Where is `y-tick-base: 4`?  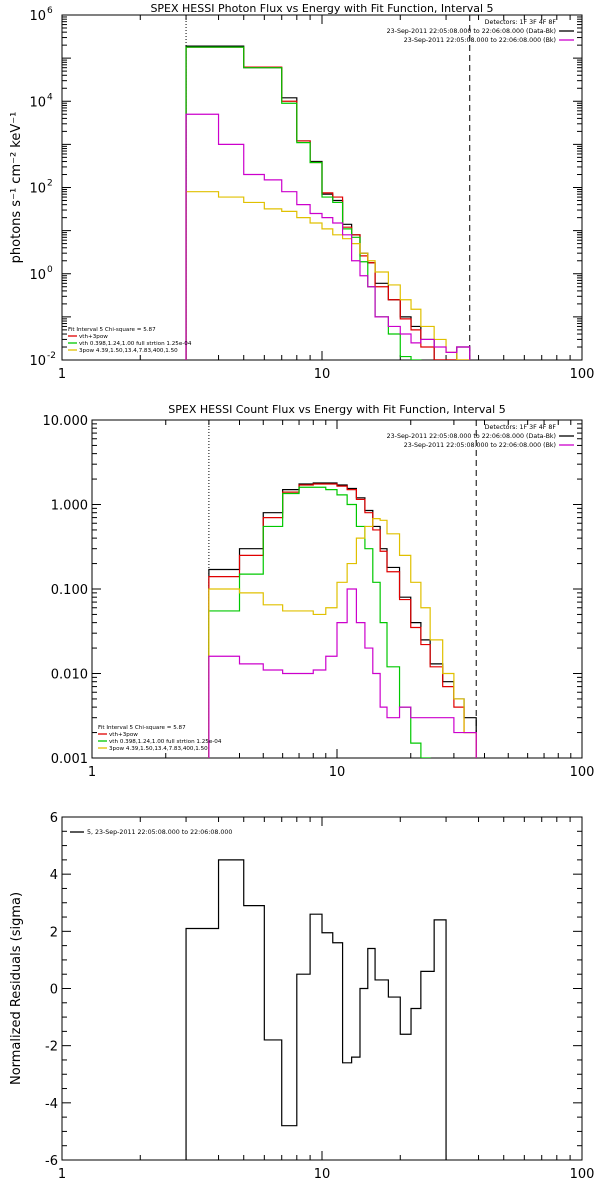 y-tick-base: 4 is located at coordinates (54, 875).